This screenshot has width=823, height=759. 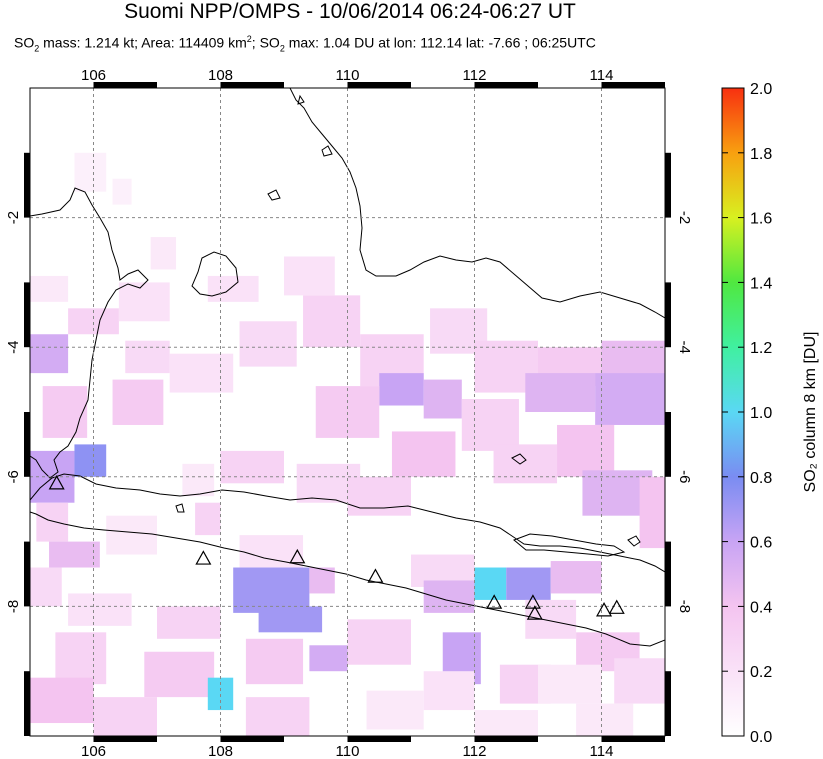 What do you see at coordinates (477, 203) in the screenshot?
I see `coast-borneo` at bounding box center [477, 203].